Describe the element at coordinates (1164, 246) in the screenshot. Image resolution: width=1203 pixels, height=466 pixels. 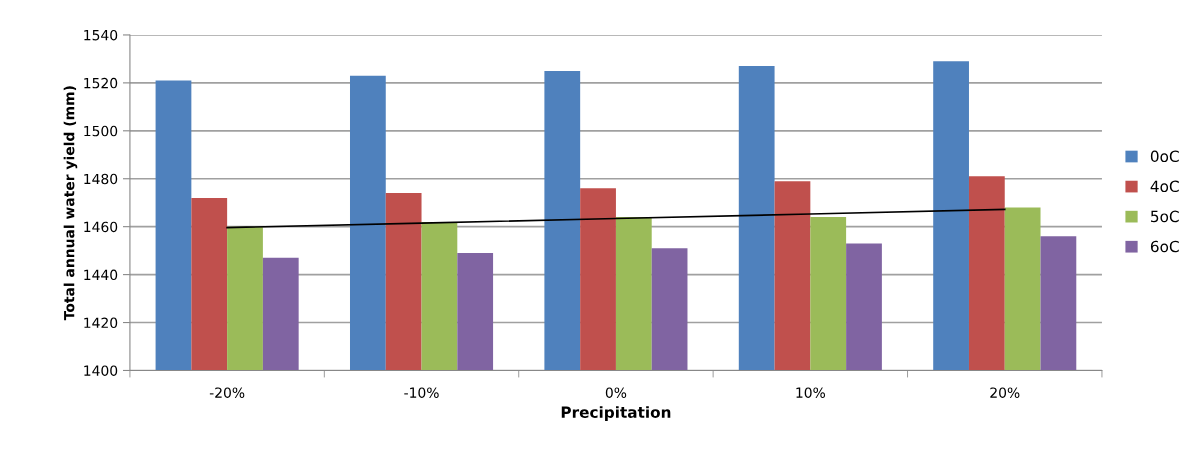
I see `legend-label: 6oC` at that location.